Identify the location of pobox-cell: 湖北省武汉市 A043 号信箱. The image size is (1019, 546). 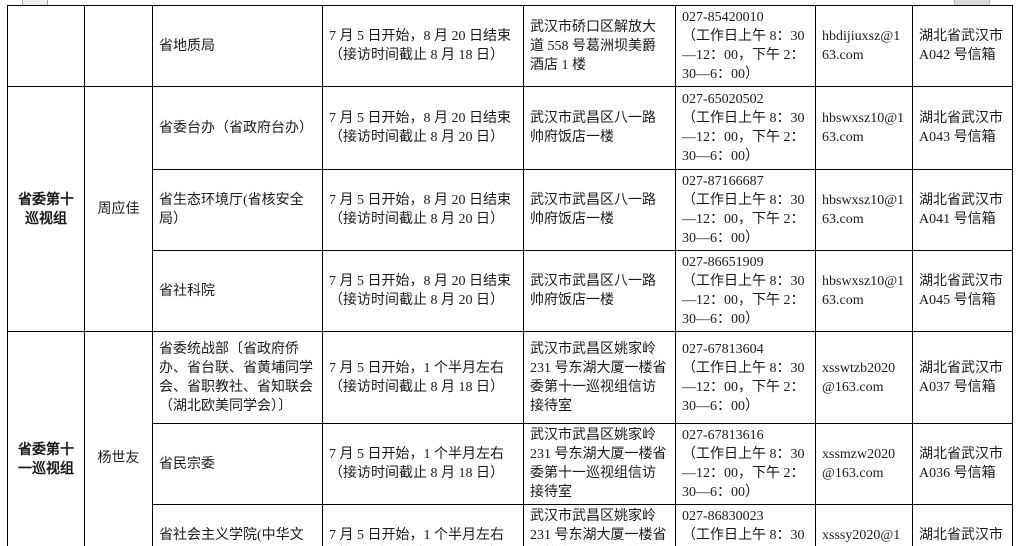
(962, 128).